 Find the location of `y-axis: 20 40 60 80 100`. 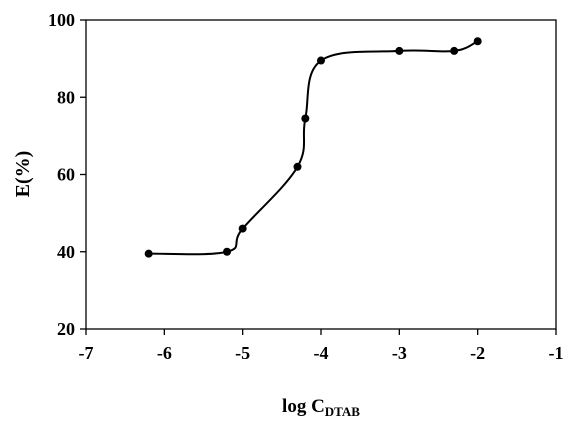

y-axis: 20 40 60 80 100 is located at coordinates (67, 174).